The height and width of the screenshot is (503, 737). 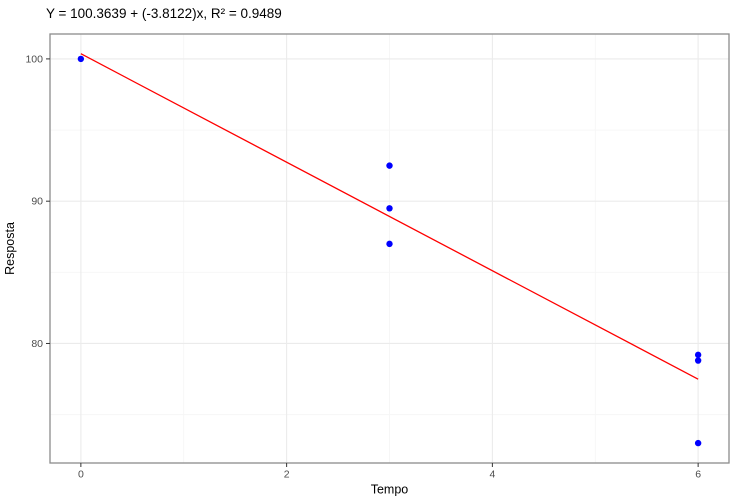 What do you see at coordinates (81, 475) in the screenshot?
I see `x-tick-label: 0` at bounding box center [81, 475].